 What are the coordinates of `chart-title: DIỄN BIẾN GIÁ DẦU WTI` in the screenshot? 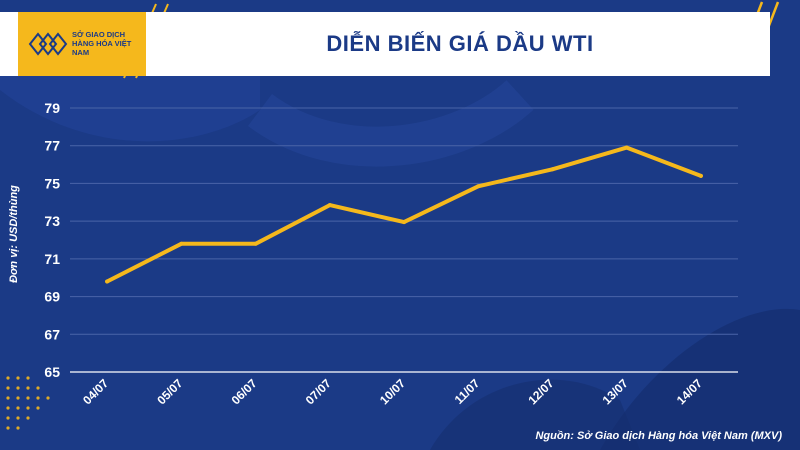 It's located at (460, 43).